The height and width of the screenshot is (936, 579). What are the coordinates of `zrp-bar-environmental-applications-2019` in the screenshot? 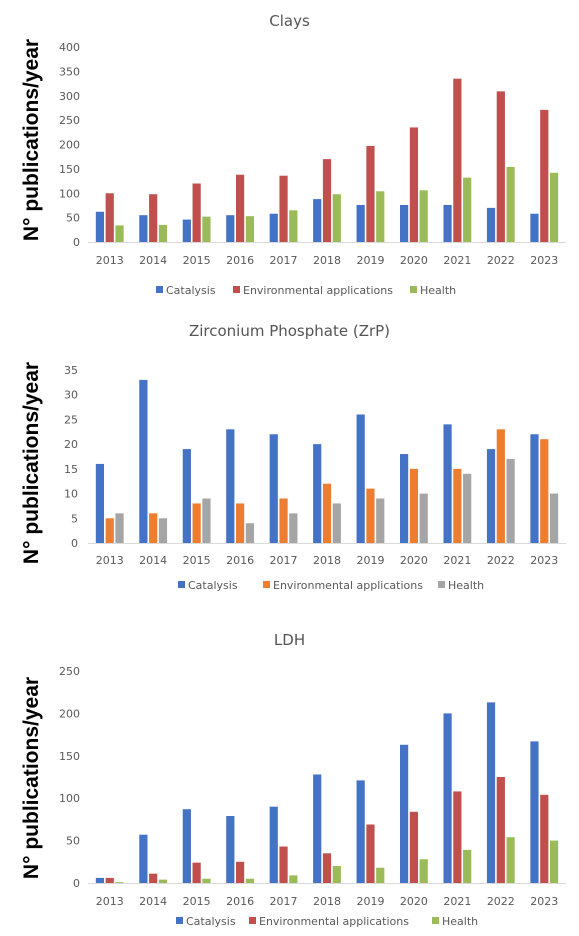 It's located at (370, 515).